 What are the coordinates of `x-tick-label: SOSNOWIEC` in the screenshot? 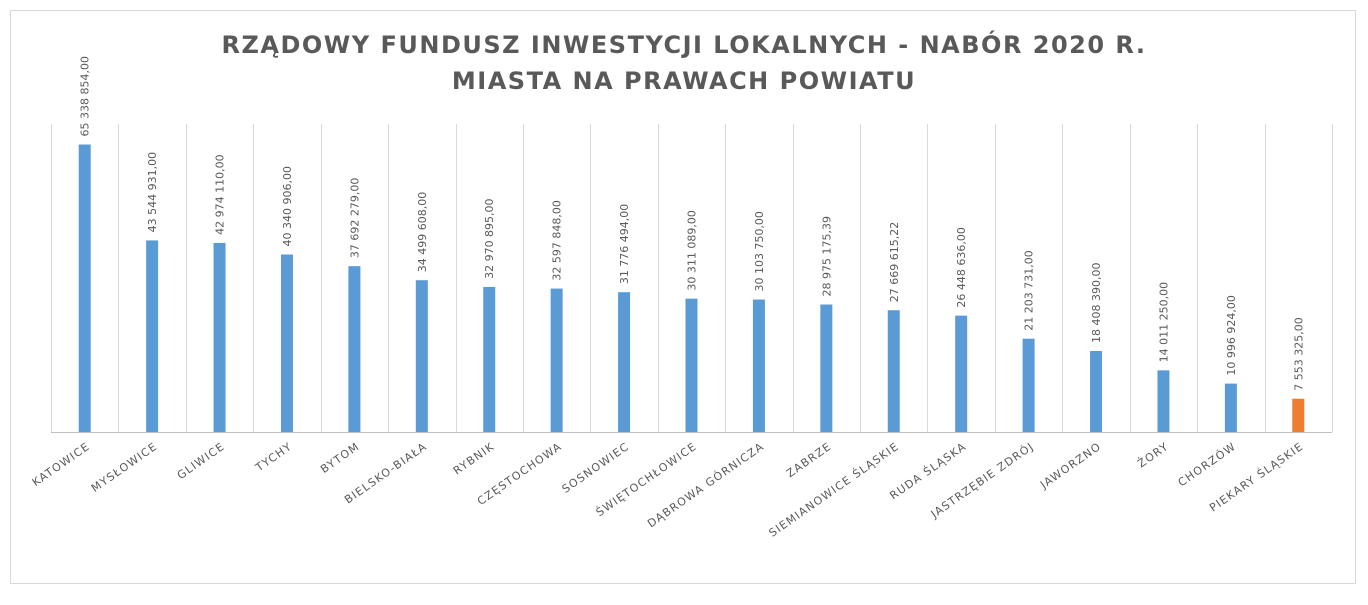 It's located at (596, 468).